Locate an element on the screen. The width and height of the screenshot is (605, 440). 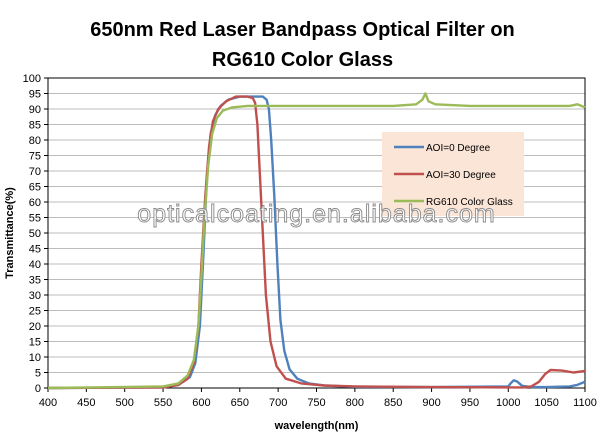
x-tick-label: 950 is located at coordinates (470, 403).